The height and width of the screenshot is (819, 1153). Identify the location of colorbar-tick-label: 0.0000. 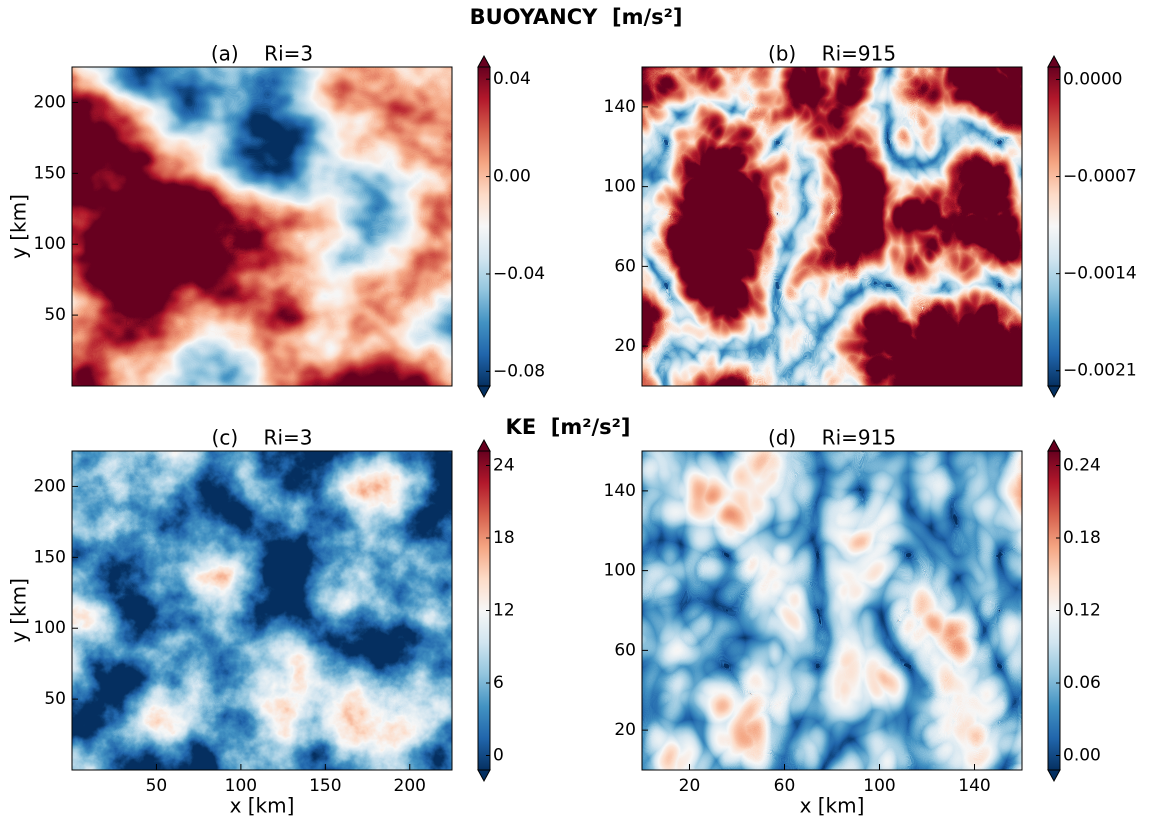
(1092, 79).